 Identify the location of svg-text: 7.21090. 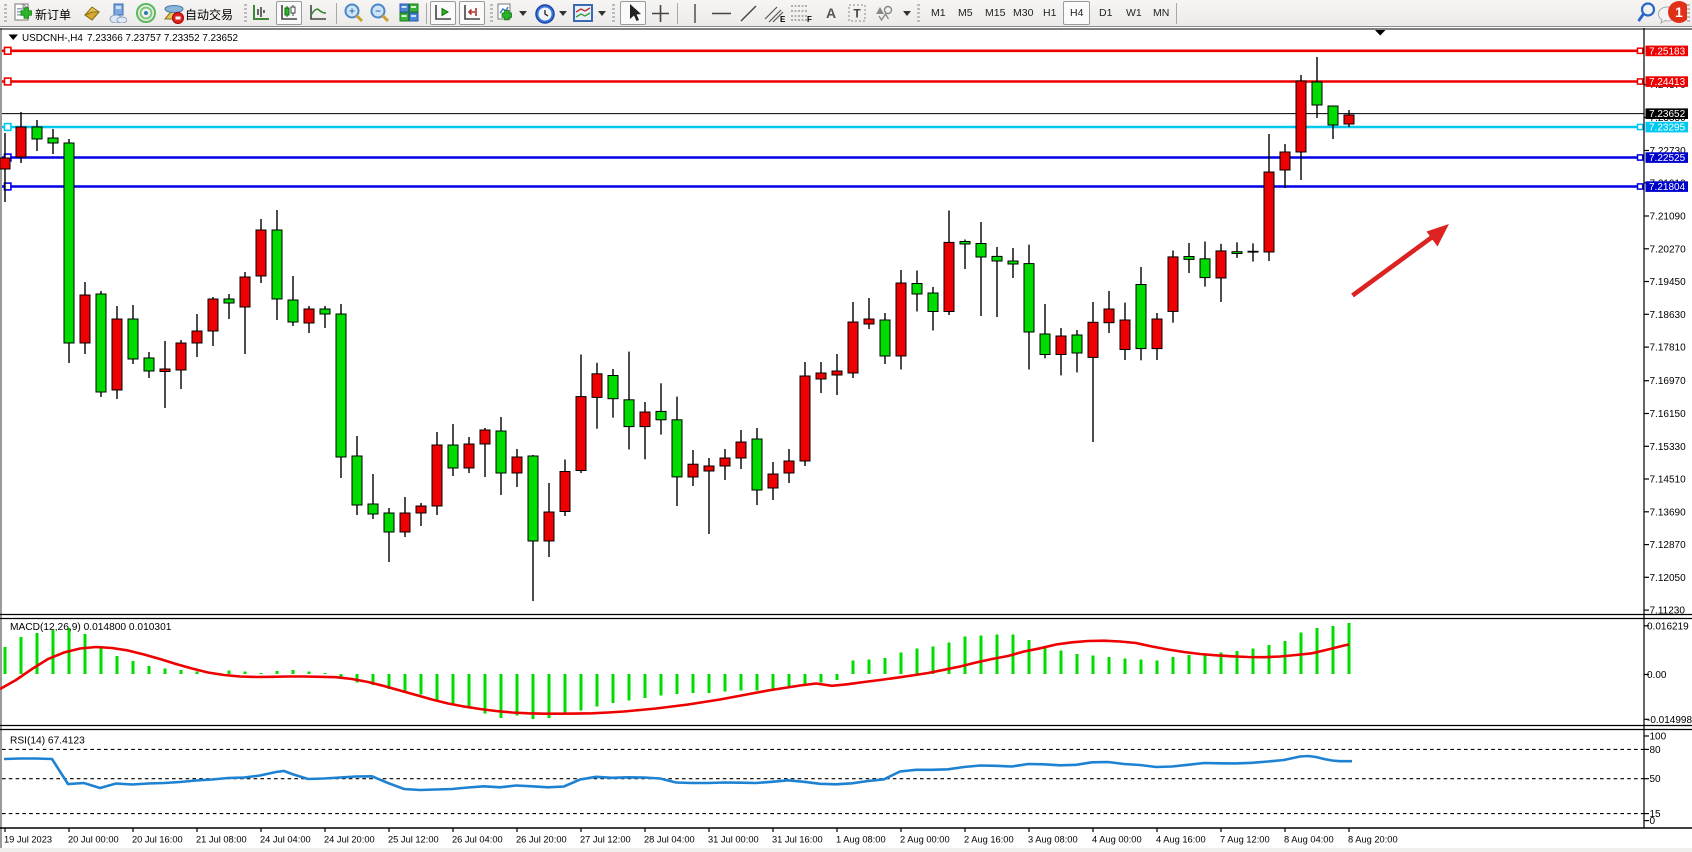
(1668, 217).